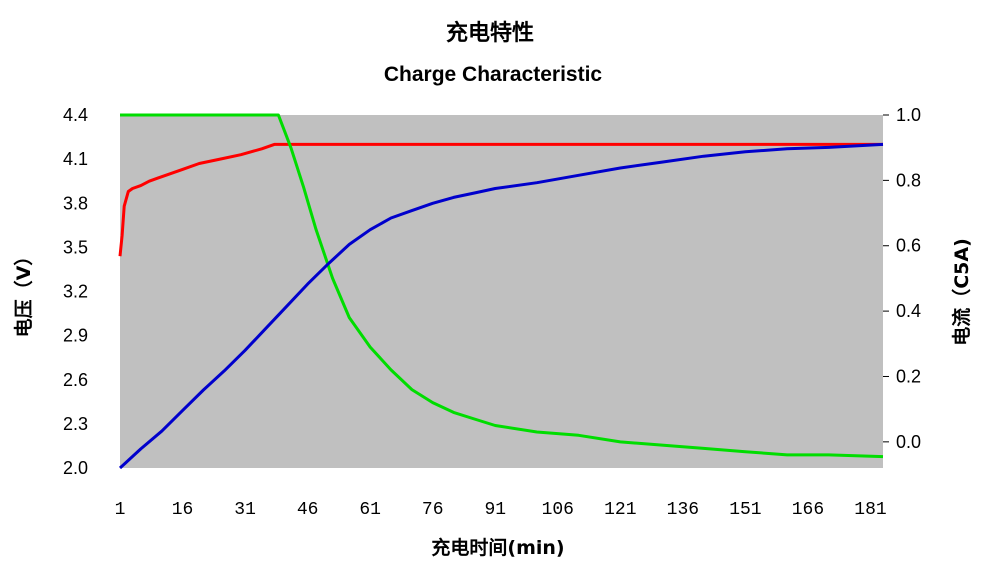 This screenshot has height=561, width=981. I want to click on x-tick-label: 136, so click(683, 510).